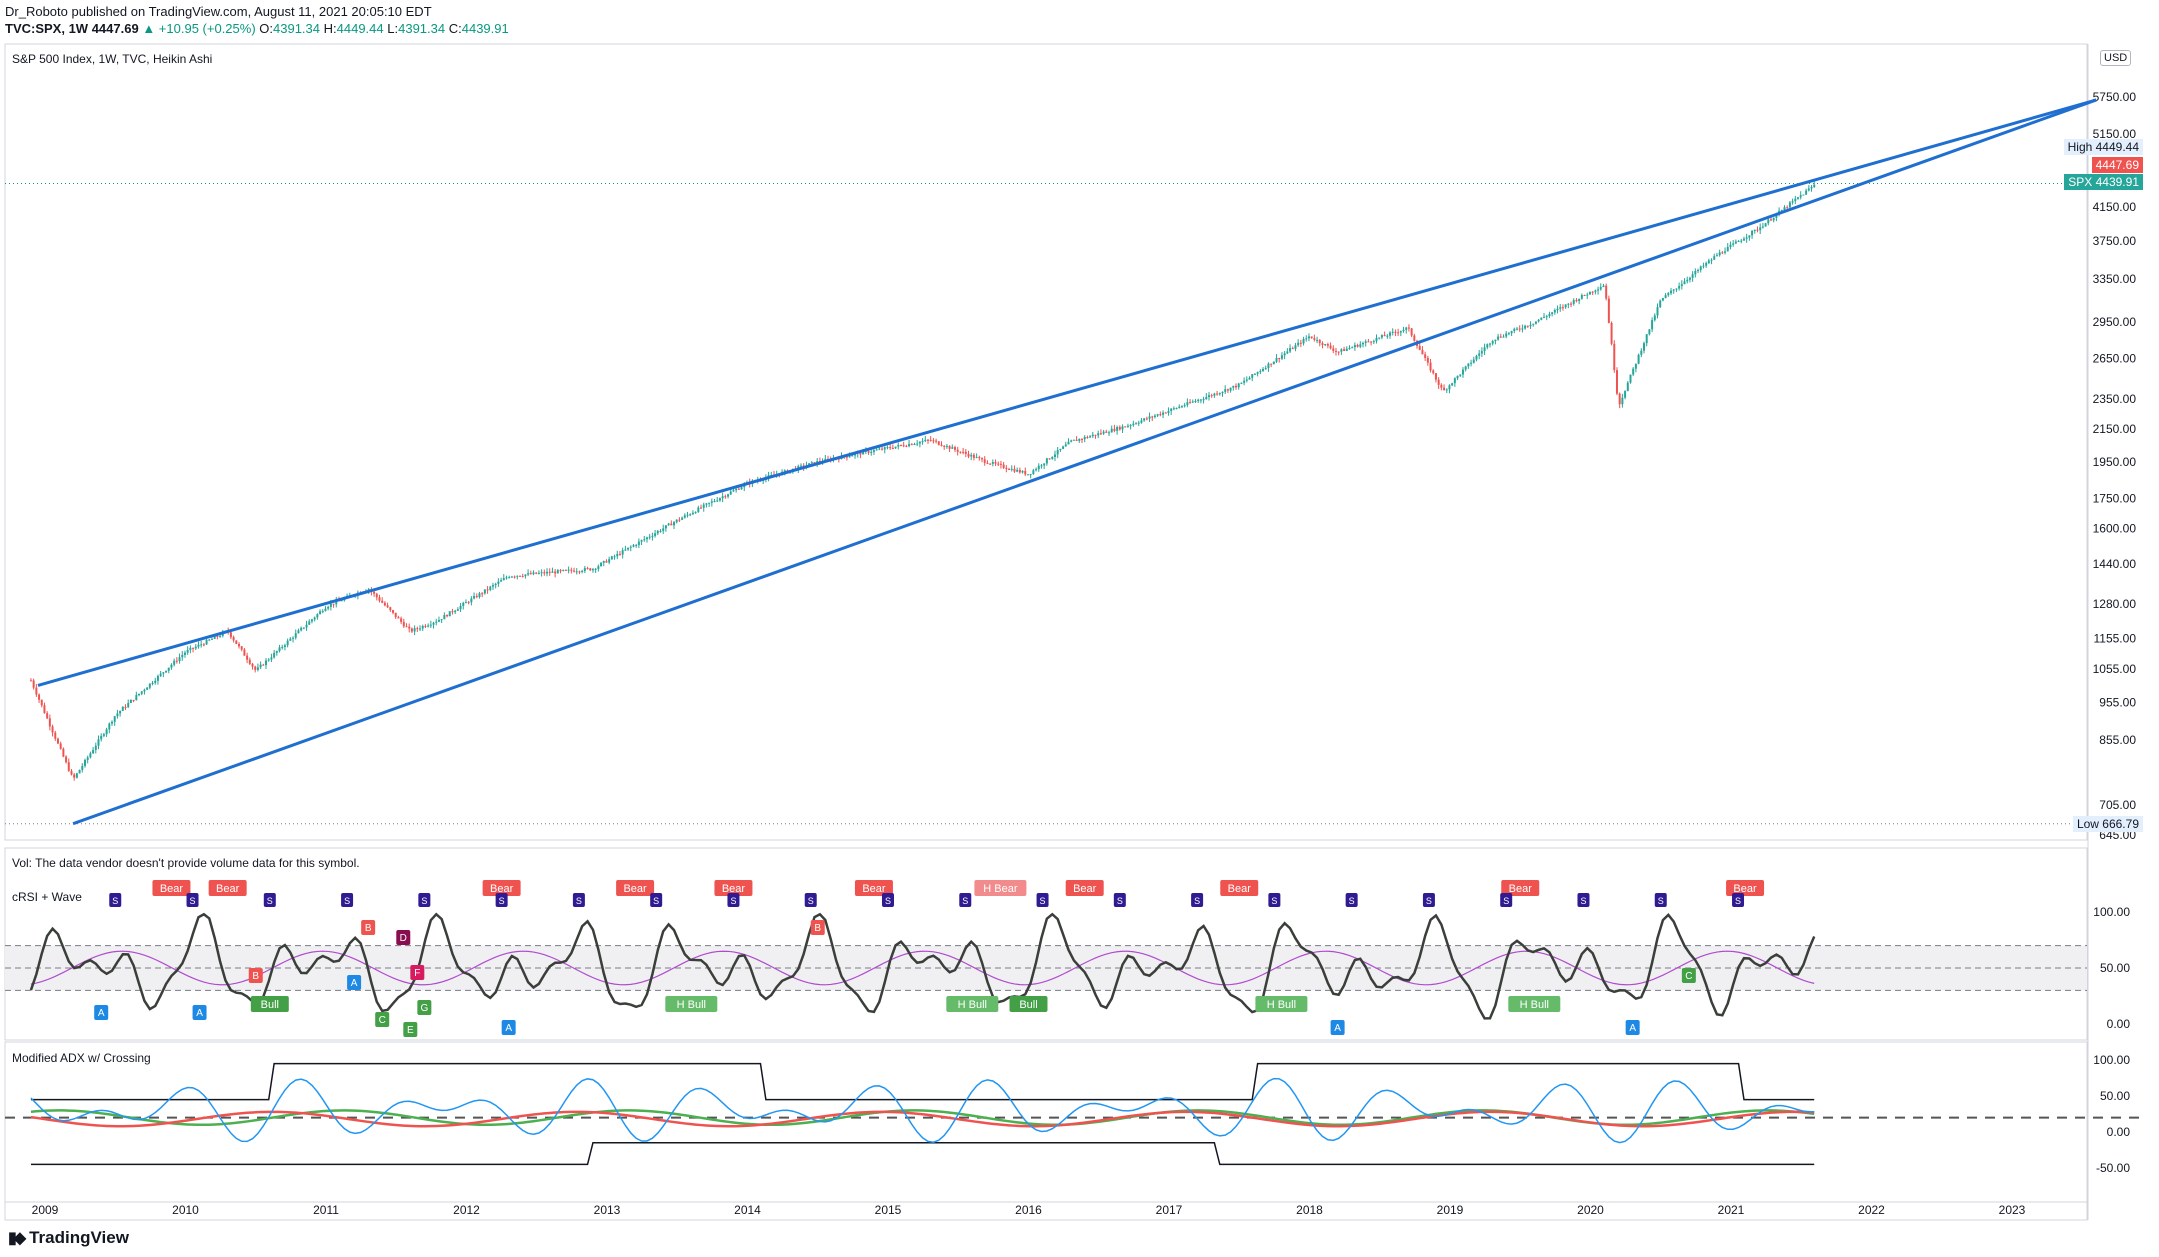 The image size is (2159, 1257). I want to click on adx-tick-label: 100.00, so click(2111, 1060).